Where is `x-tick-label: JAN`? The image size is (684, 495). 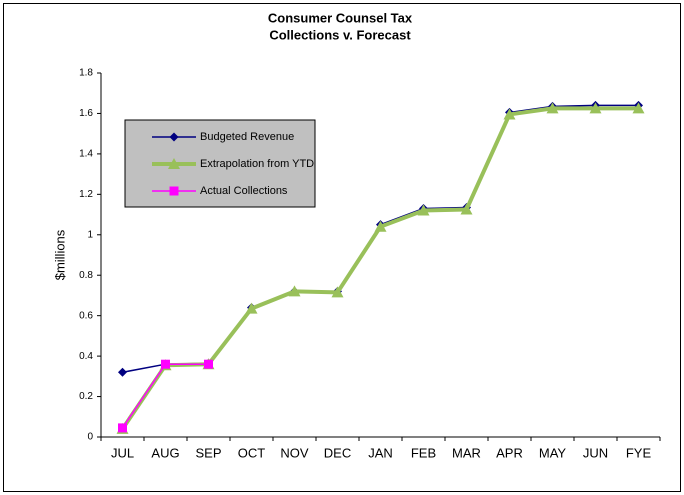 x-tick-label: JAN is located at coordinates (380, 452).